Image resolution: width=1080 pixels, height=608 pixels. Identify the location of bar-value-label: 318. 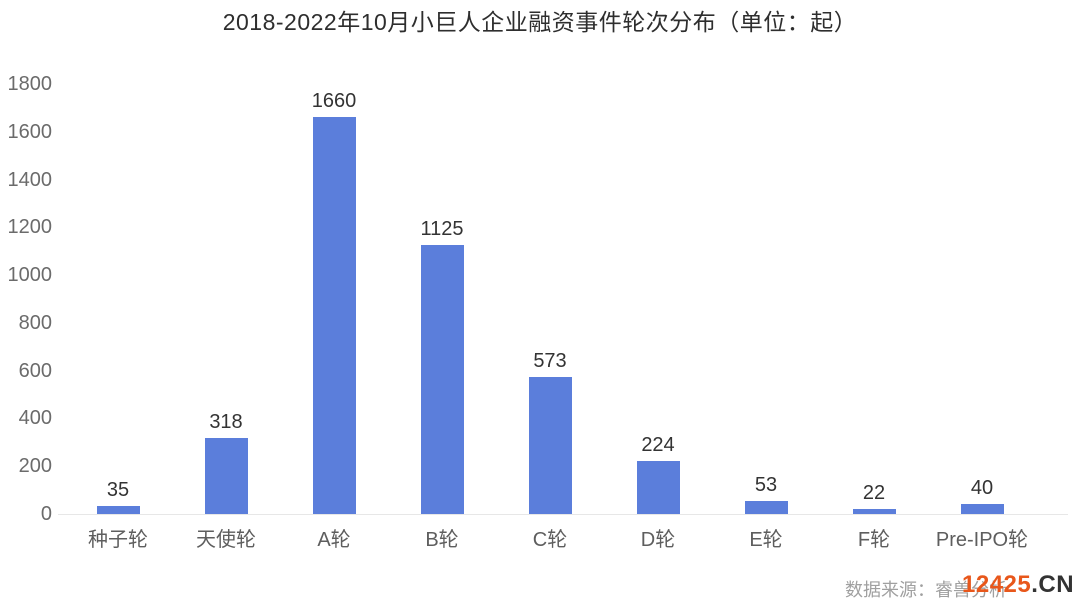
(226, 422).